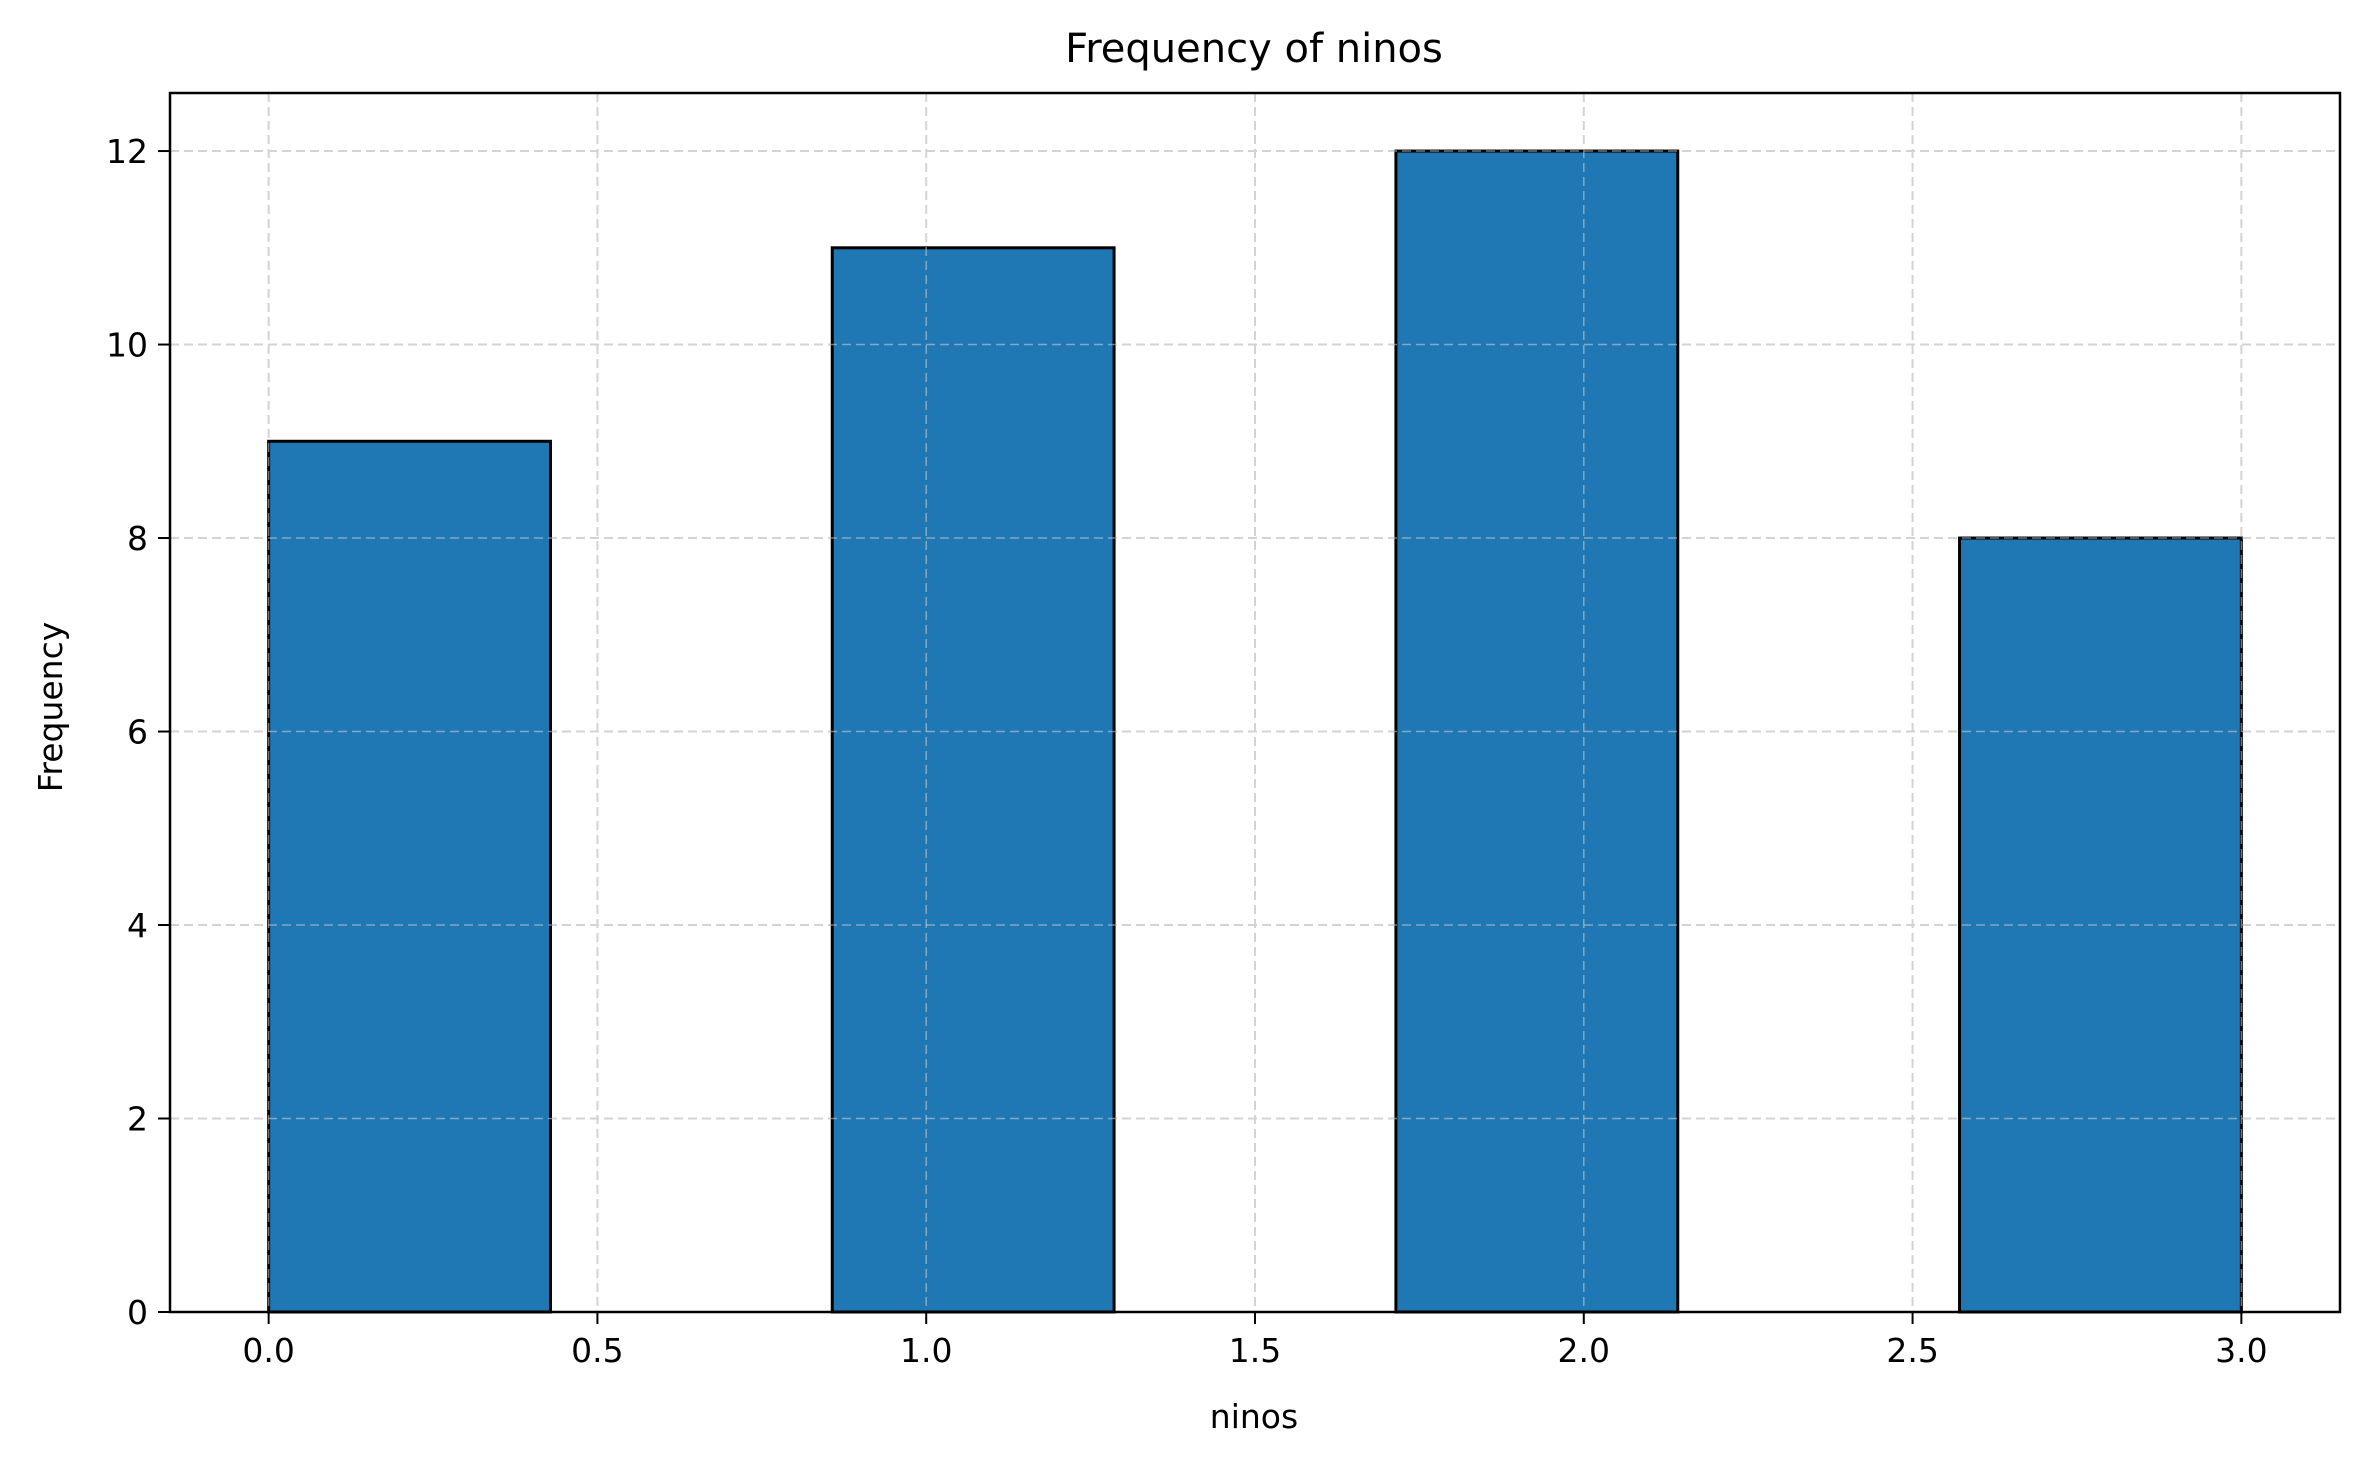  I want to click on y-tick-label: 4, so click(137, 925).